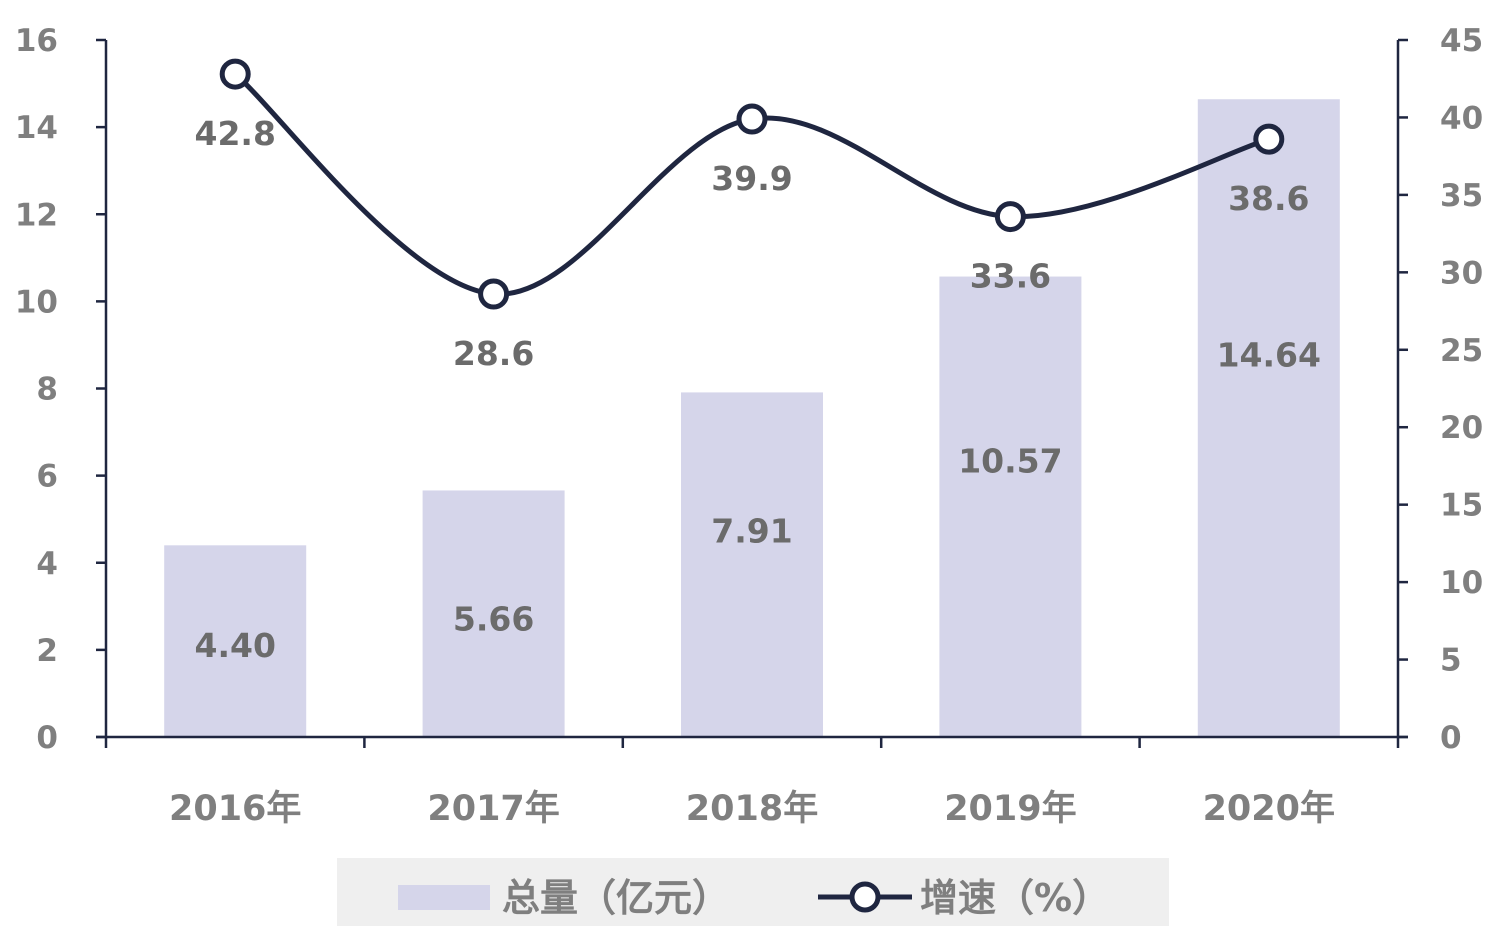 The width and height of the screenshot is (1492, 927). Describe the element at coordinates (235, 809) in the screenshot. I see `x-axis-category-label: 2016年` at that location.